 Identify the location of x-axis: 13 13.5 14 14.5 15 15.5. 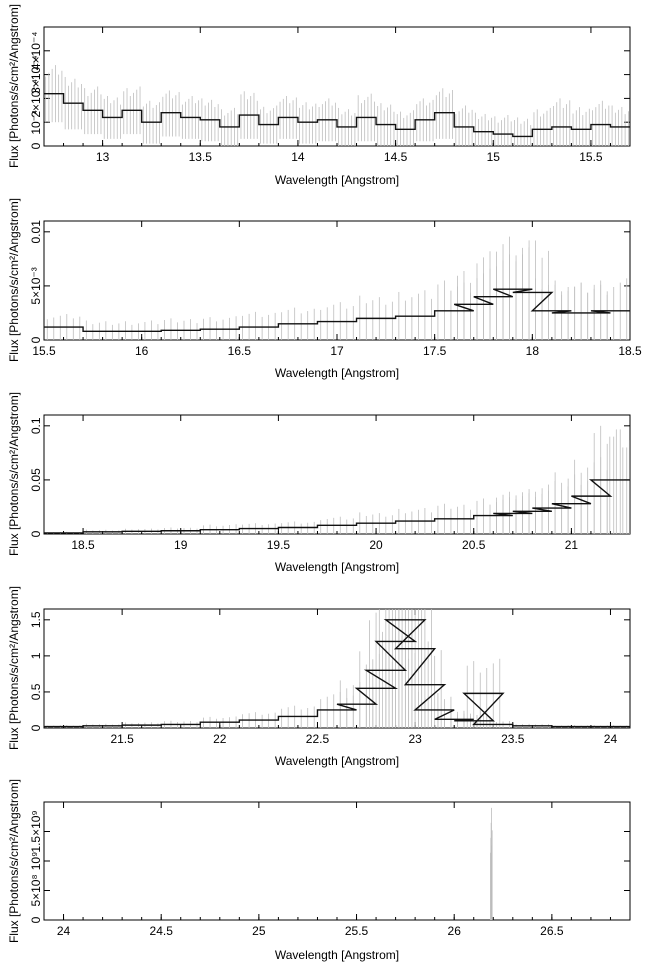
(337, 95).